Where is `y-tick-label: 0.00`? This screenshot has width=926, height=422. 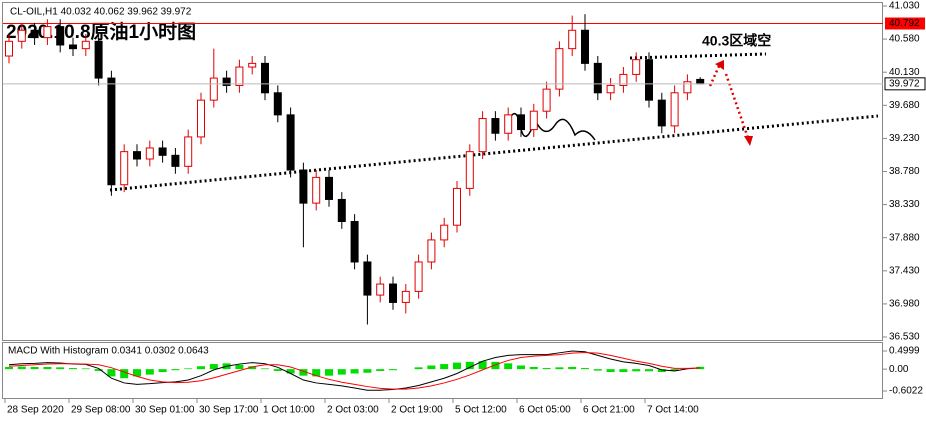
y-tick-label: 0.00 is located at coordinates (899, 369).